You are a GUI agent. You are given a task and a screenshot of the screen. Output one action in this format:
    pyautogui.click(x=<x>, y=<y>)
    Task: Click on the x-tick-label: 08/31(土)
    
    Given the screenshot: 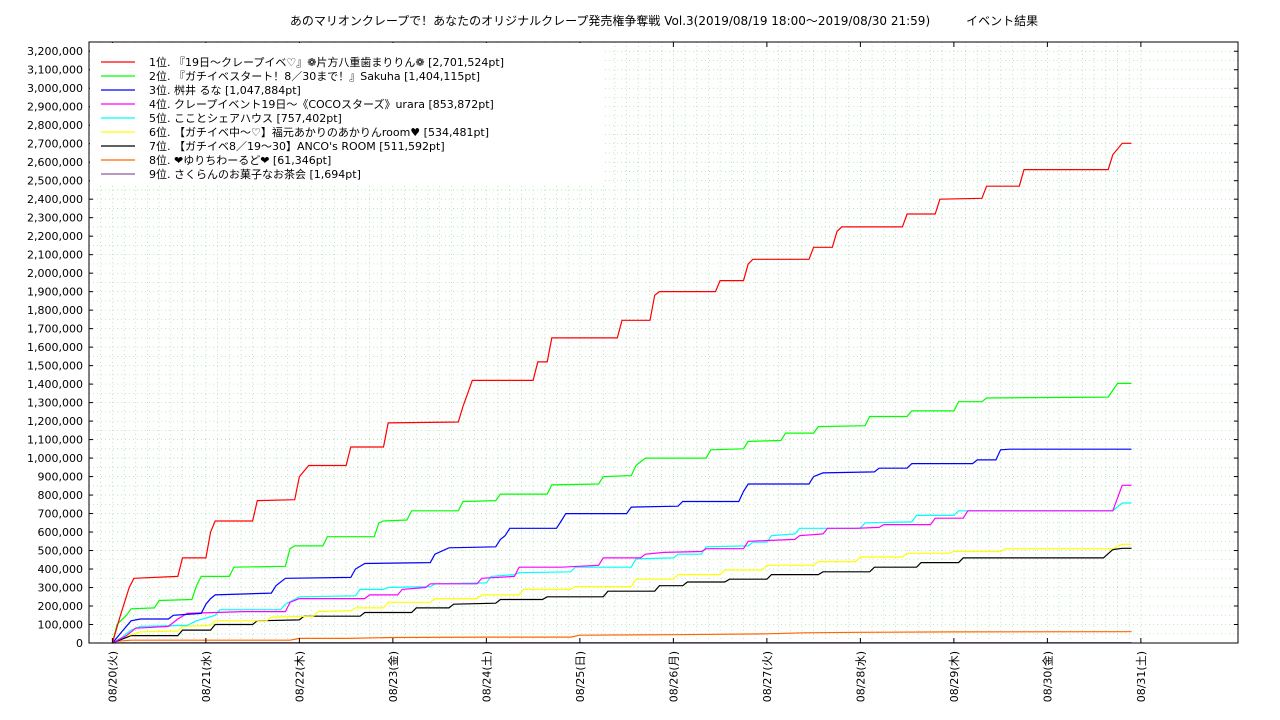 What is the action you would take?
    pyautogui.click(x=1141, y=676)
    